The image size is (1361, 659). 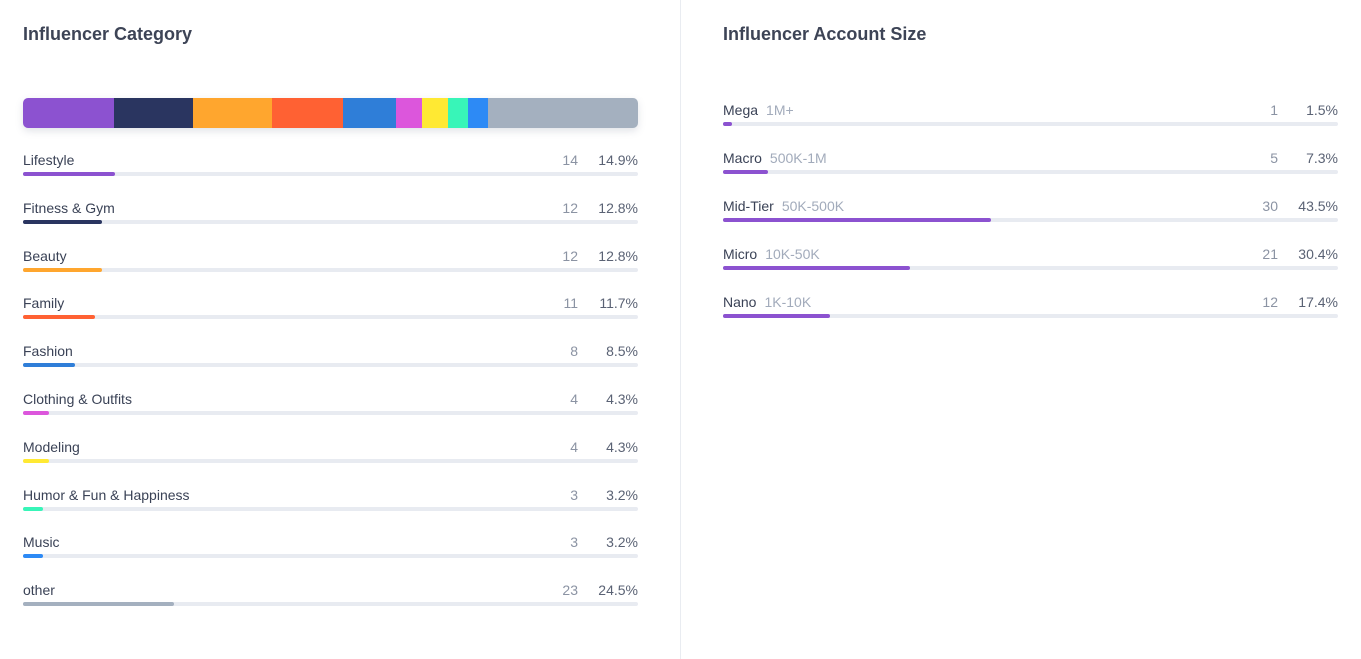 What do you see at coordinates (618, 590) in the screenshot?
I see `row-percent: 24.5%` at bounding box center [618, 590].